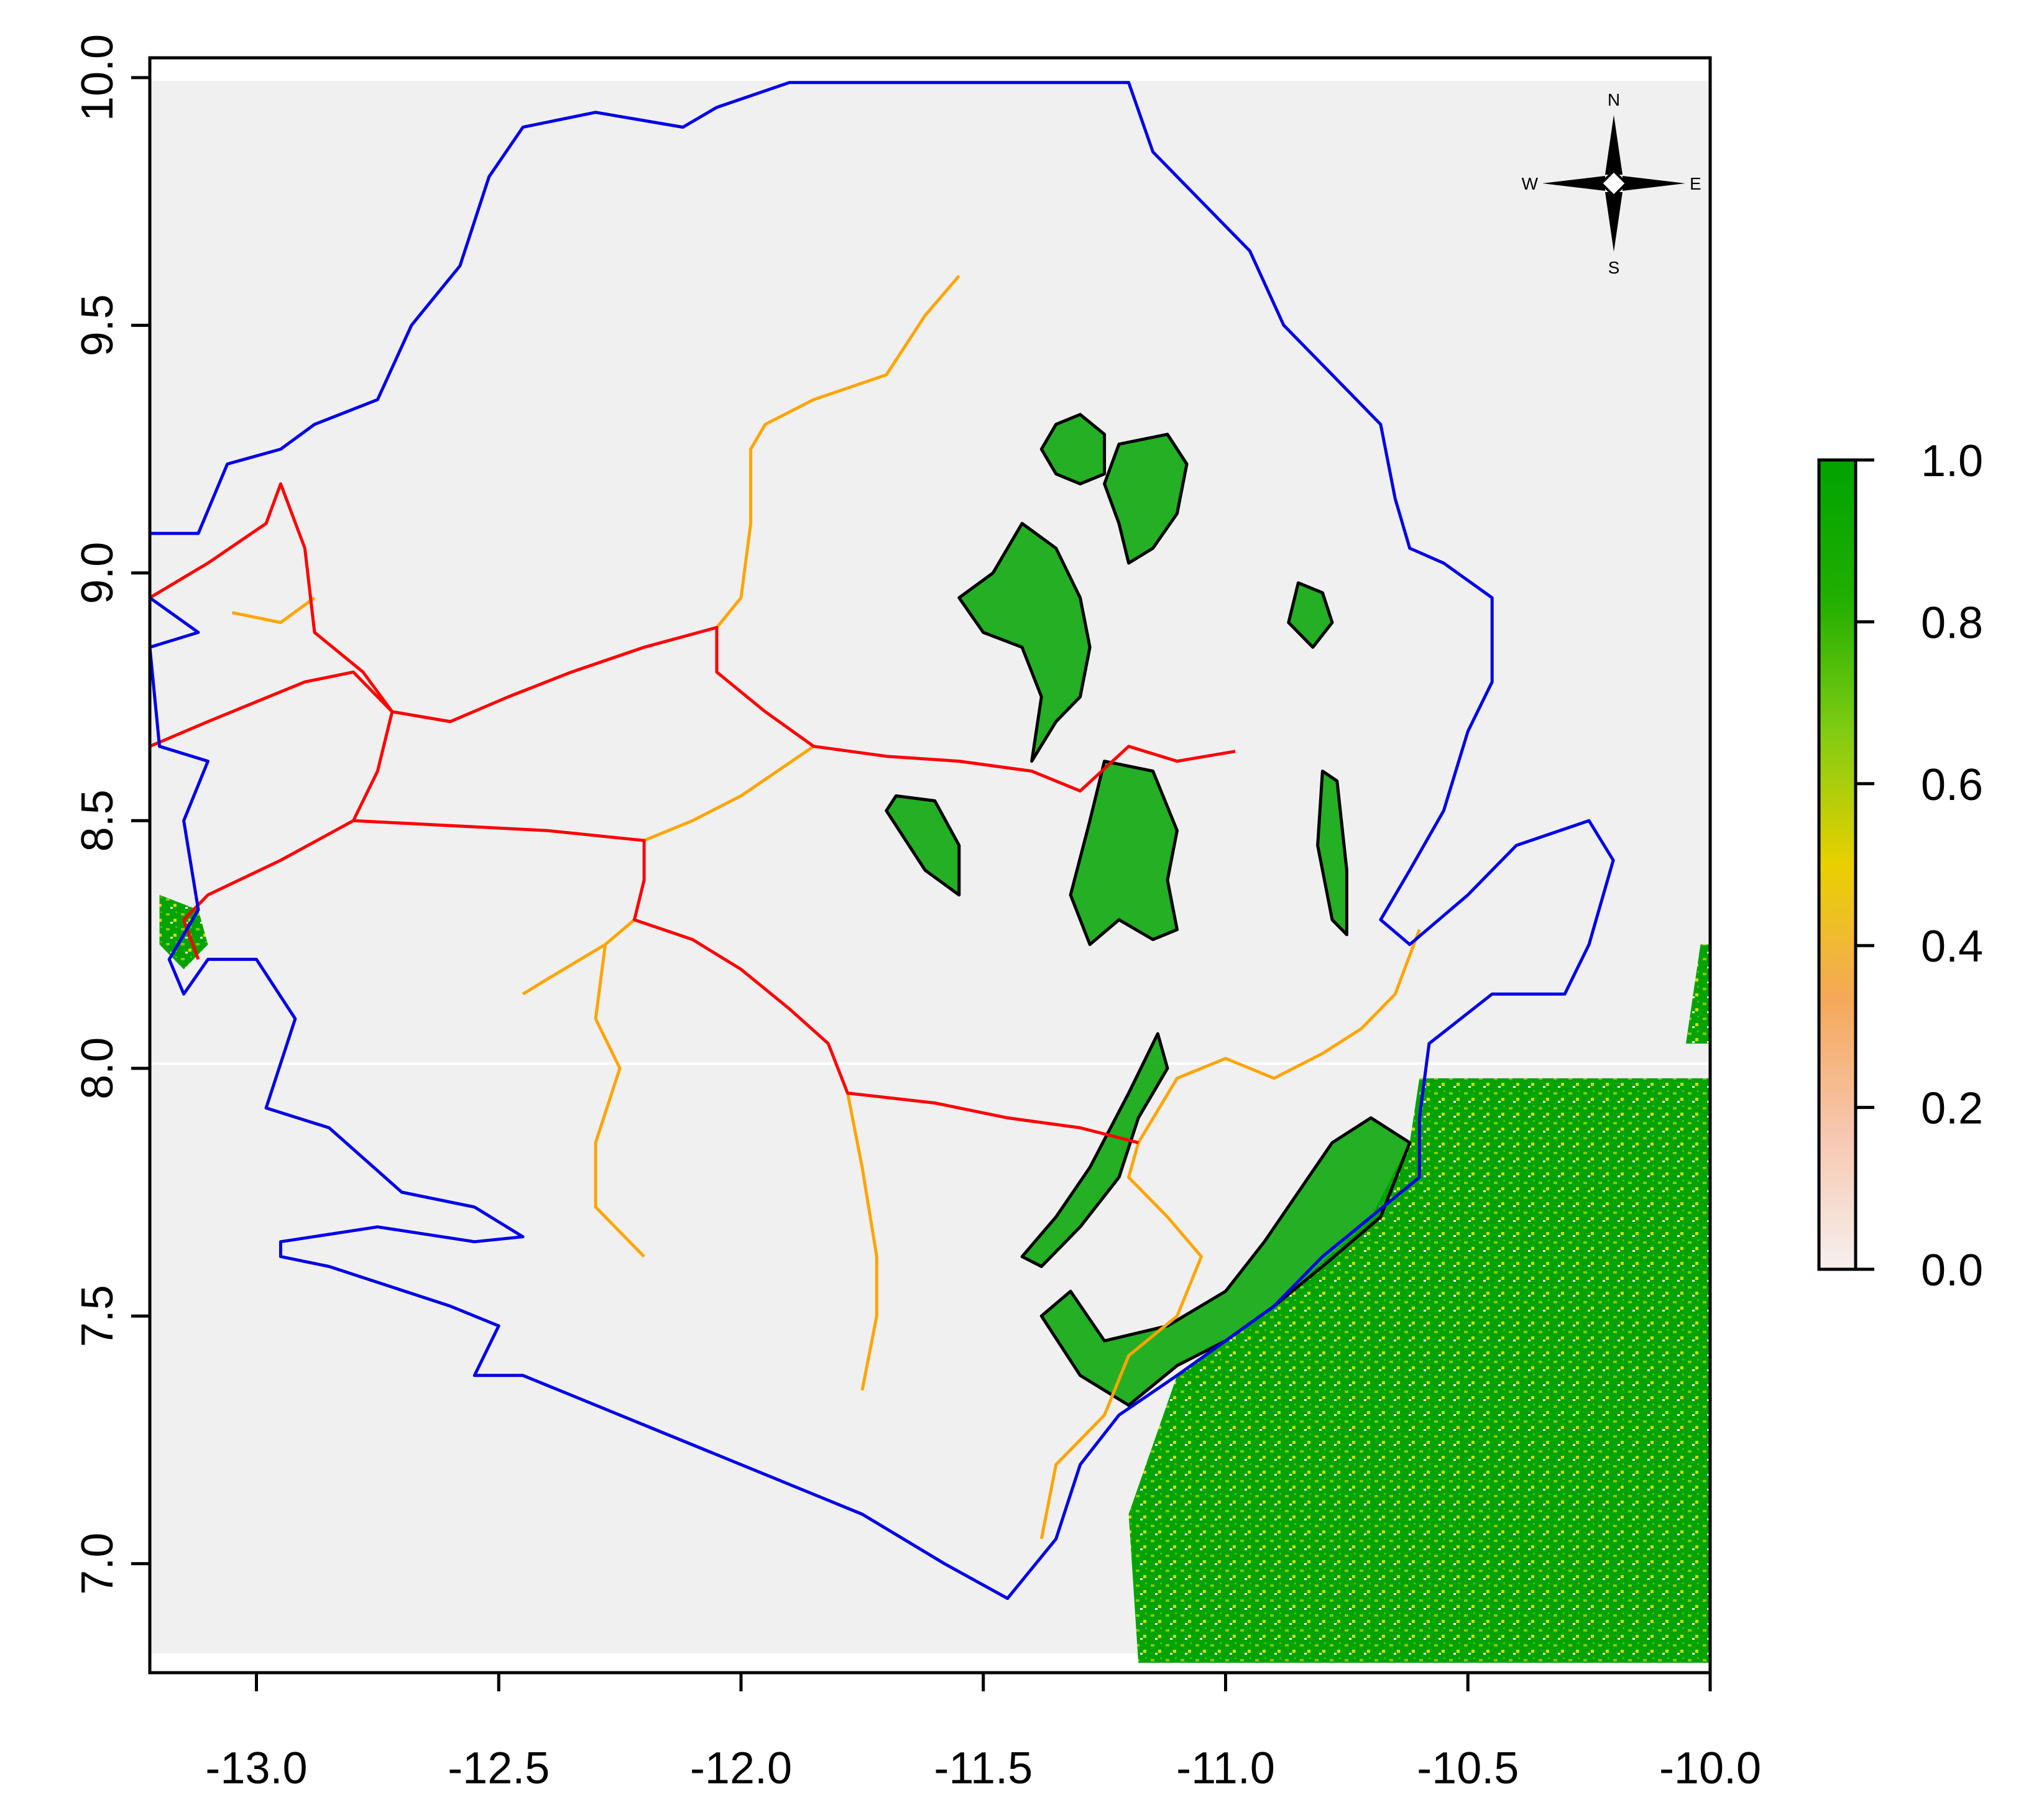  Describe the element at coordinates (1920, 865) in the screenshot. I see `colorbar-axis: 0.0 0.2 0.4 0.6 0.8 1.0` at that location.